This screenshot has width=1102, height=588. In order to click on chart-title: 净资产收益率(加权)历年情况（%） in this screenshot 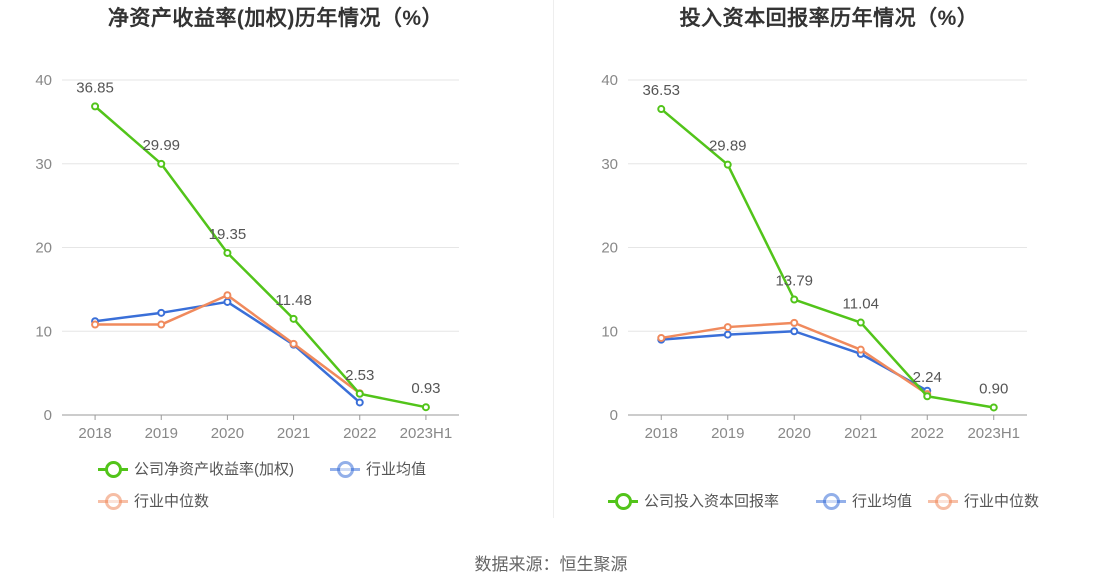, I will do `click(275, 18)`.